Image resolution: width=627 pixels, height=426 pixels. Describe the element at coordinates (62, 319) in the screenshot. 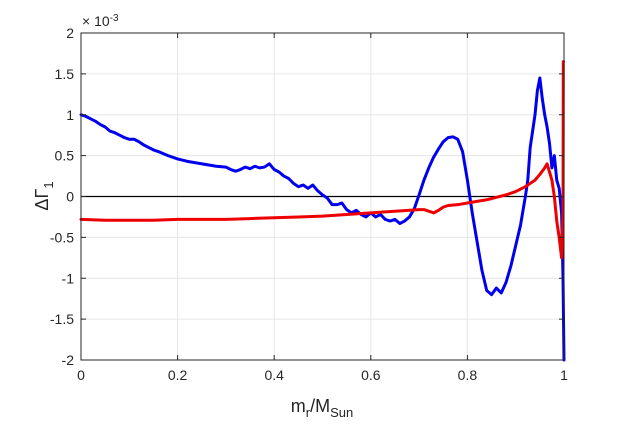

I see `y-tick-label: -1.5` at that location.